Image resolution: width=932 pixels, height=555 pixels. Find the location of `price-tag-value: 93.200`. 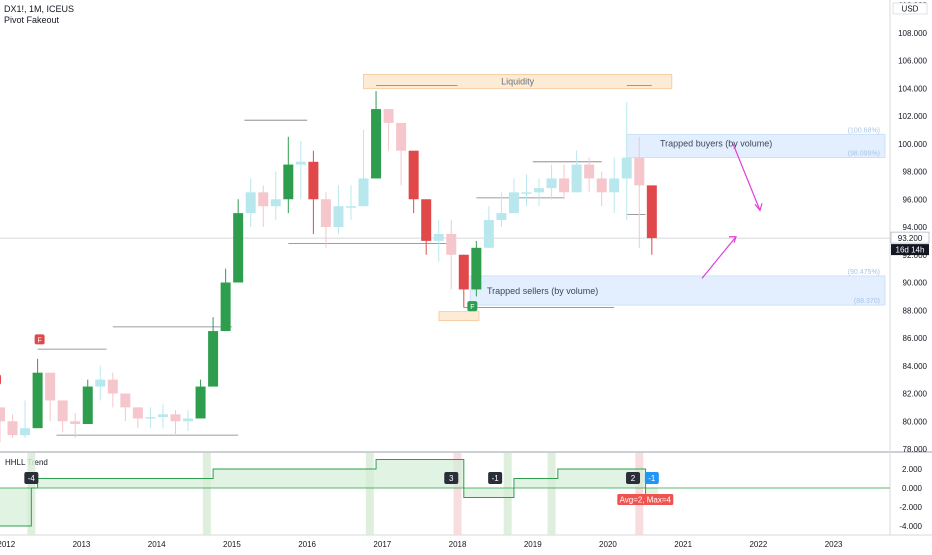

price-tag-value: 93.200 is located at coordinates (910, 238).